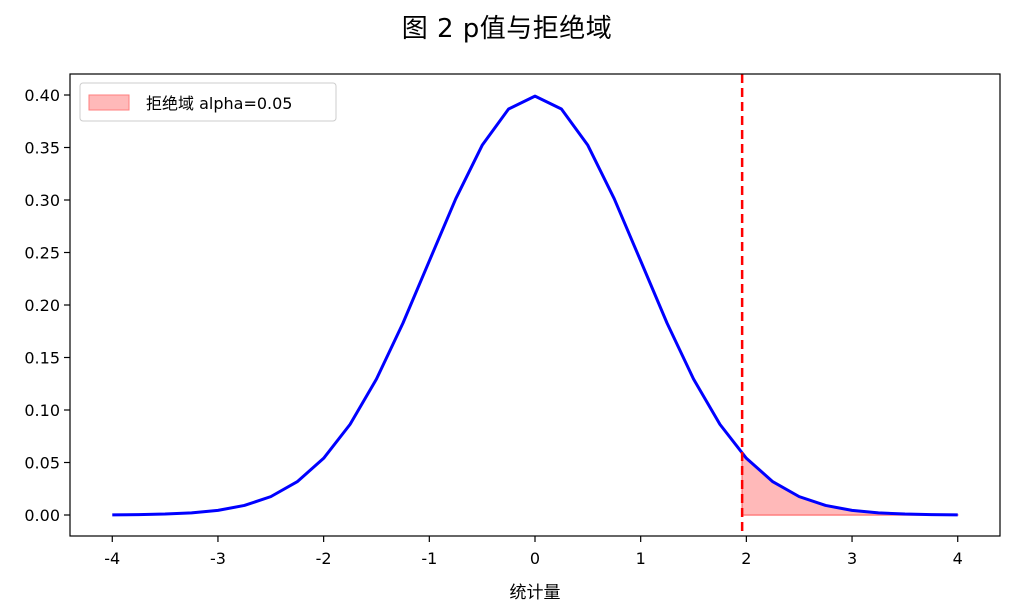  Describe the element at coordinates (507, 29) in the screenshot. I see `chart-title: 图 2 p值与拒绝域` at that location.